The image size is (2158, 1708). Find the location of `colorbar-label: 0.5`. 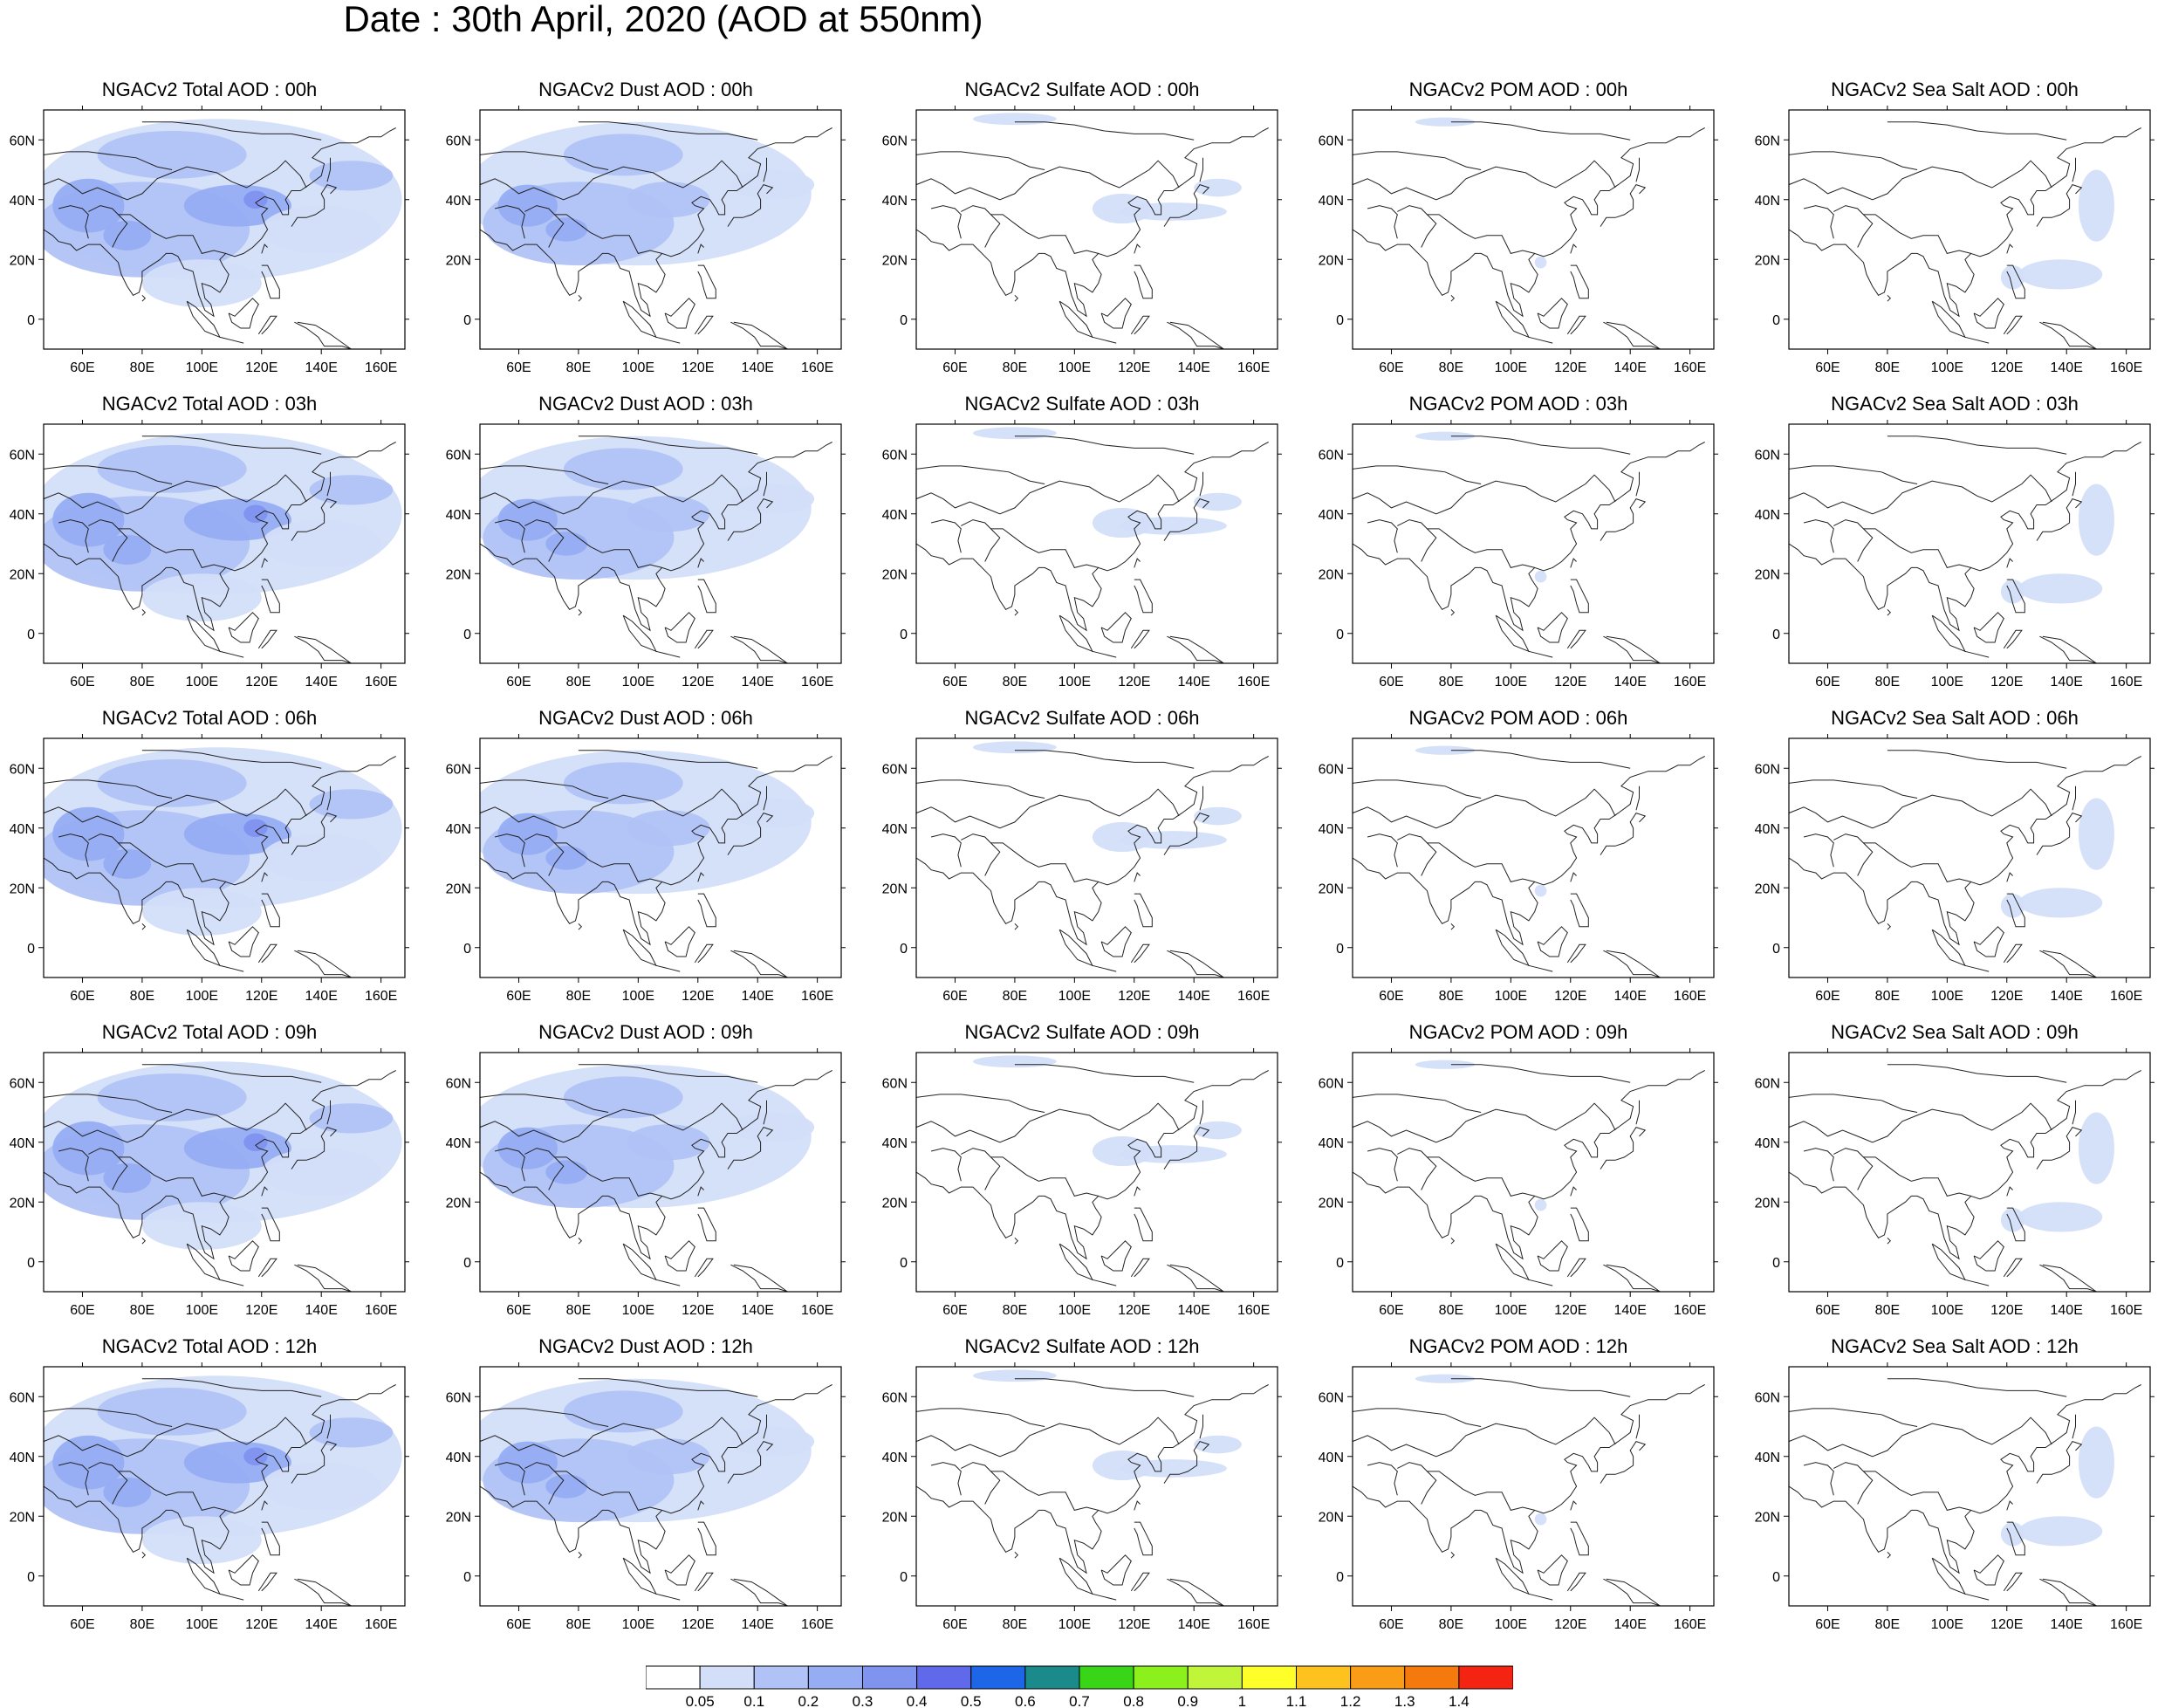

colorbar-label: 0.5 is located at coordinates (971, 1700).